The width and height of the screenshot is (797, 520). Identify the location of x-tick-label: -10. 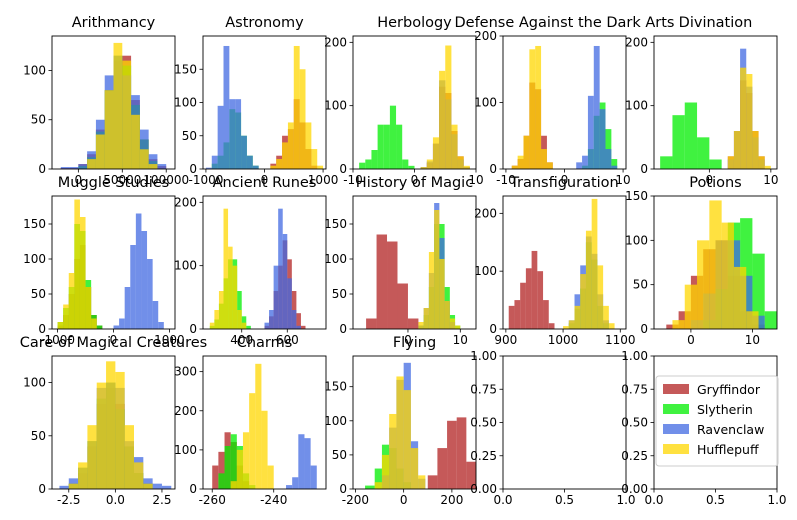
(506, 180).